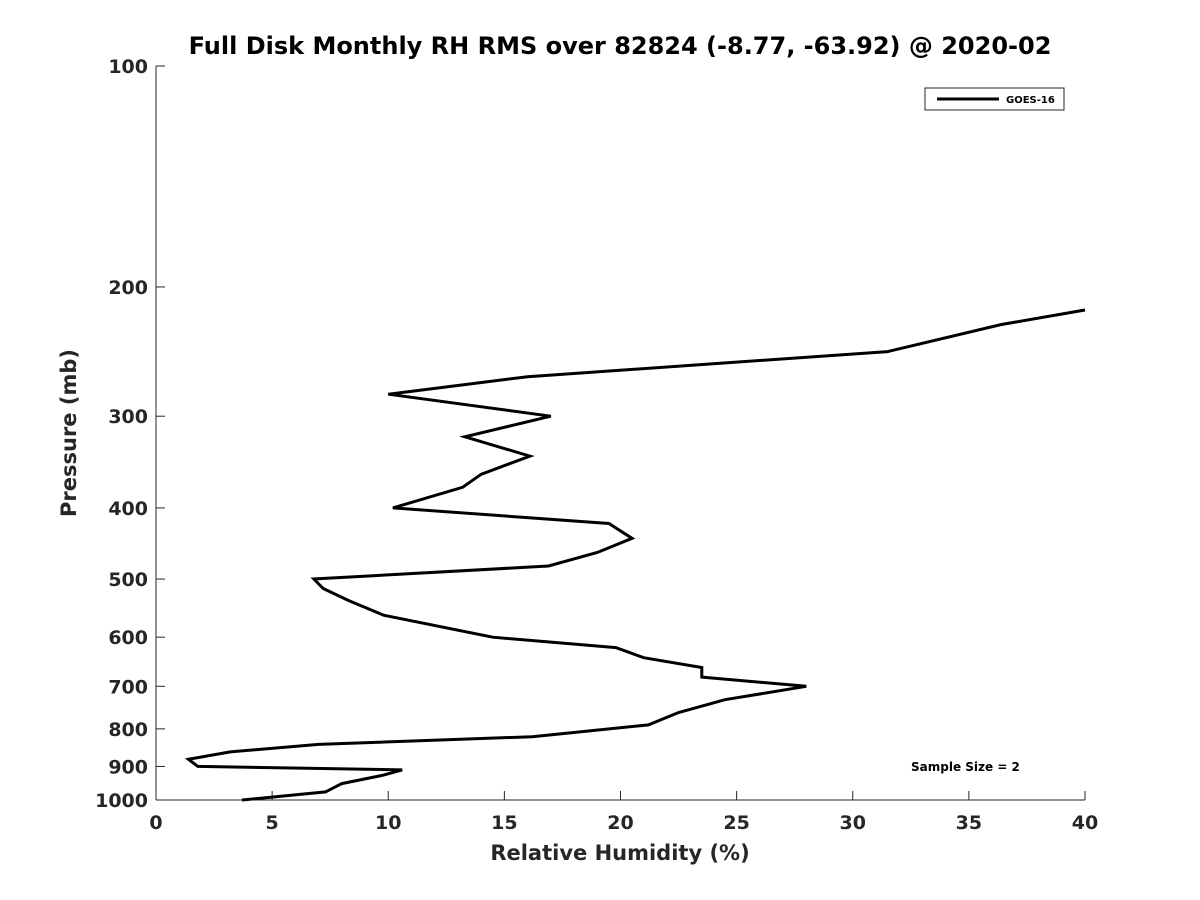 This screenshot has width=1200, height=900. Describe the element at coordinates (965, 767) in the screenshot. I see `sample-size-annotation: Sample Size = 2` at that location.